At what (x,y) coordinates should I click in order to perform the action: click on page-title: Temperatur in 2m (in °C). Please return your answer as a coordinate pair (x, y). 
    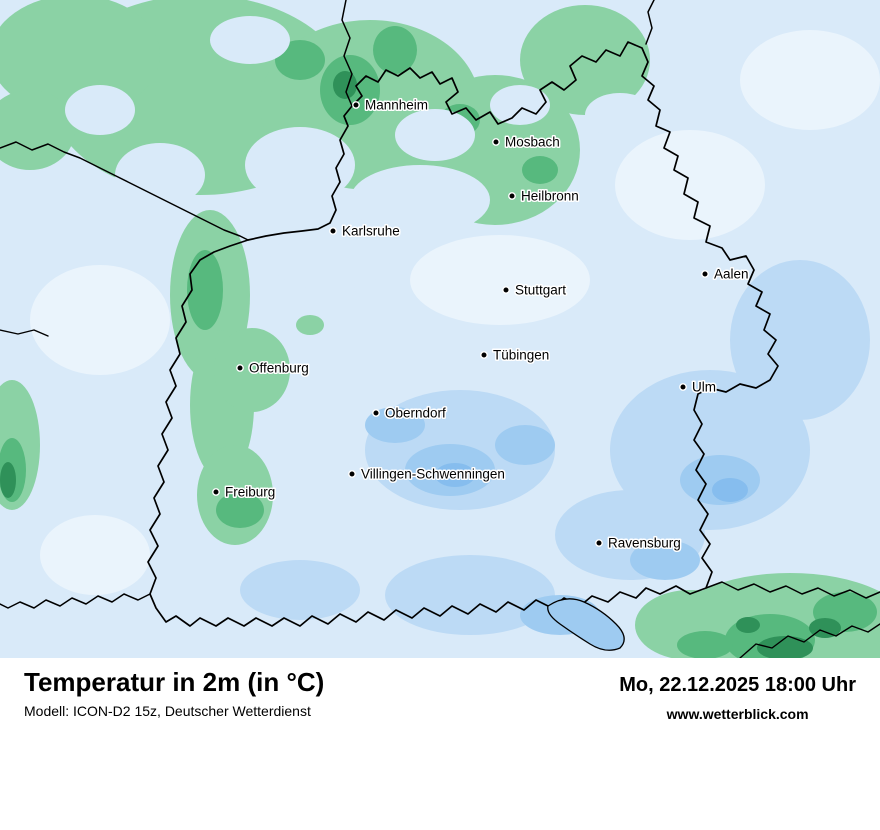
    Looking at the image, I should click on (174, 682).